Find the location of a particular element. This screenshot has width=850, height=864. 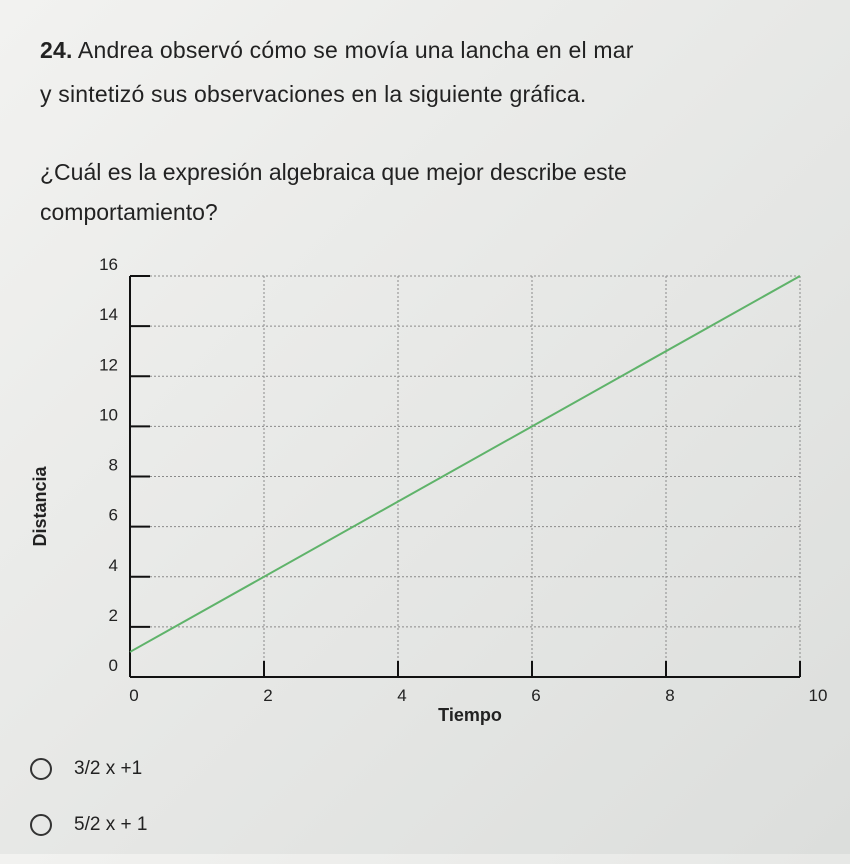

prompt-line-2: comportamiento? is located at coordinates (129, 212).